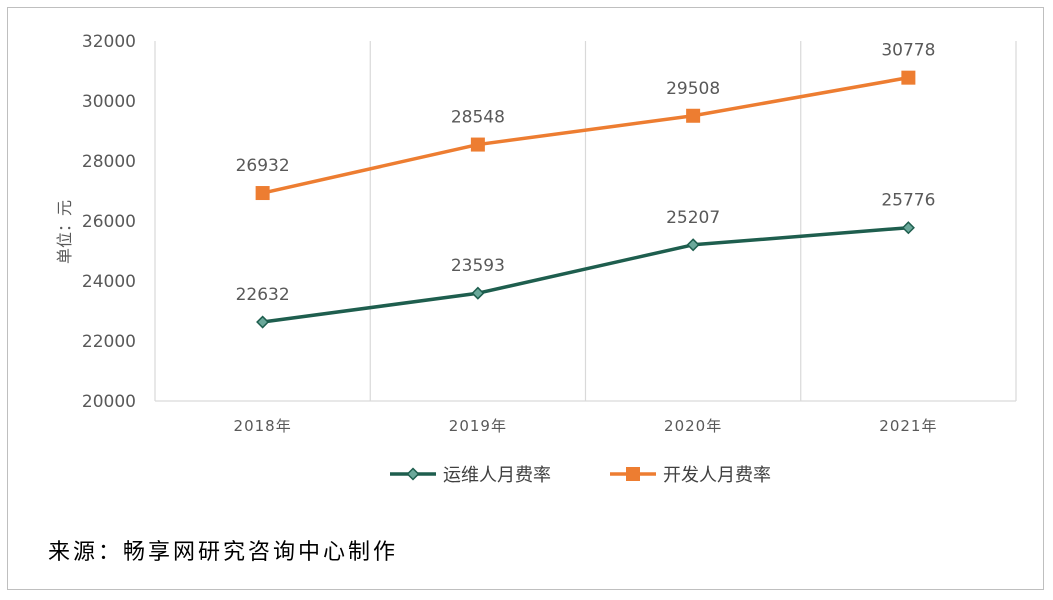 This screenshot has width=1053, height=600. What do you see at coordinates (64, 232) in the screenshot?
I see `y-axis-label: 单位：元` at bounding box center [64, 232].